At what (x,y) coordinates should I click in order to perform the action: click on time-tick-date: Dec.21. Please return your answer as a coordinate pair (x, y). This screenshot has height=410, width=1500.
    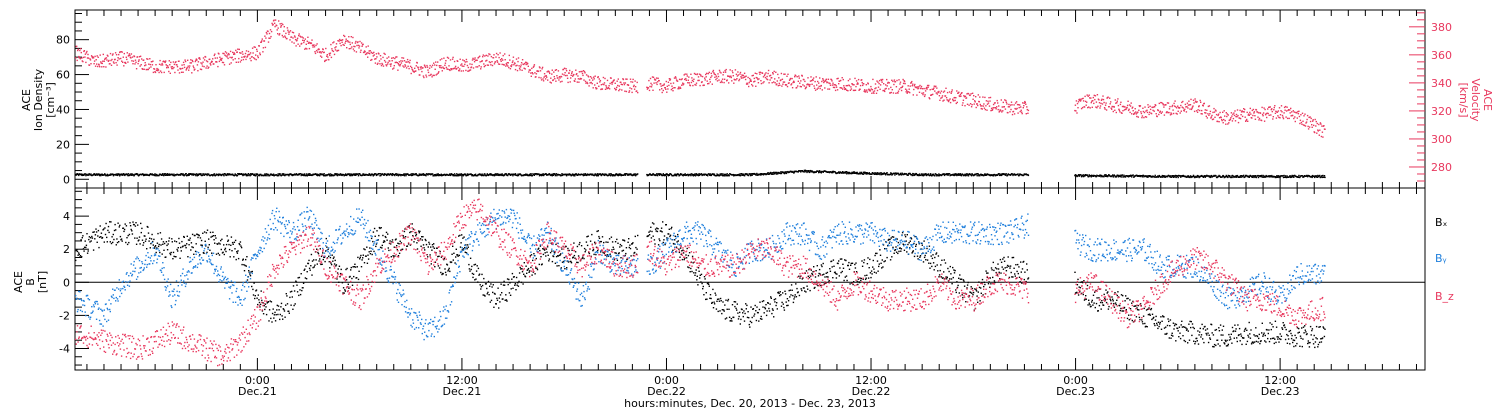
    Looking at the image, I should click on (462, 391).